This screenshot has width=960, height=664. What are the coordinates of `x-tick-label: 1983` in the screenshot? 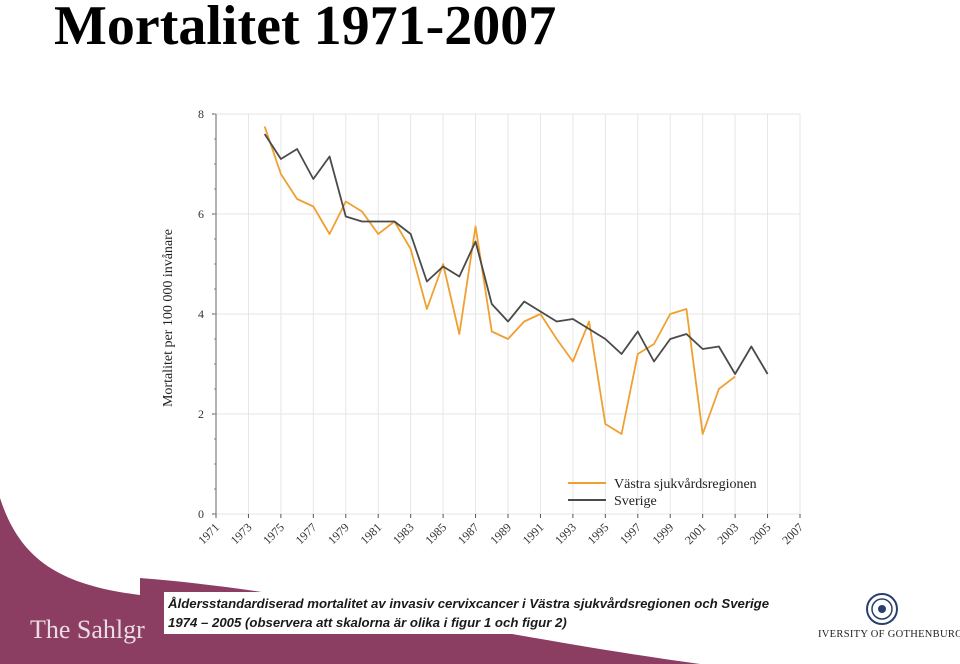 It's located at (403, 533).